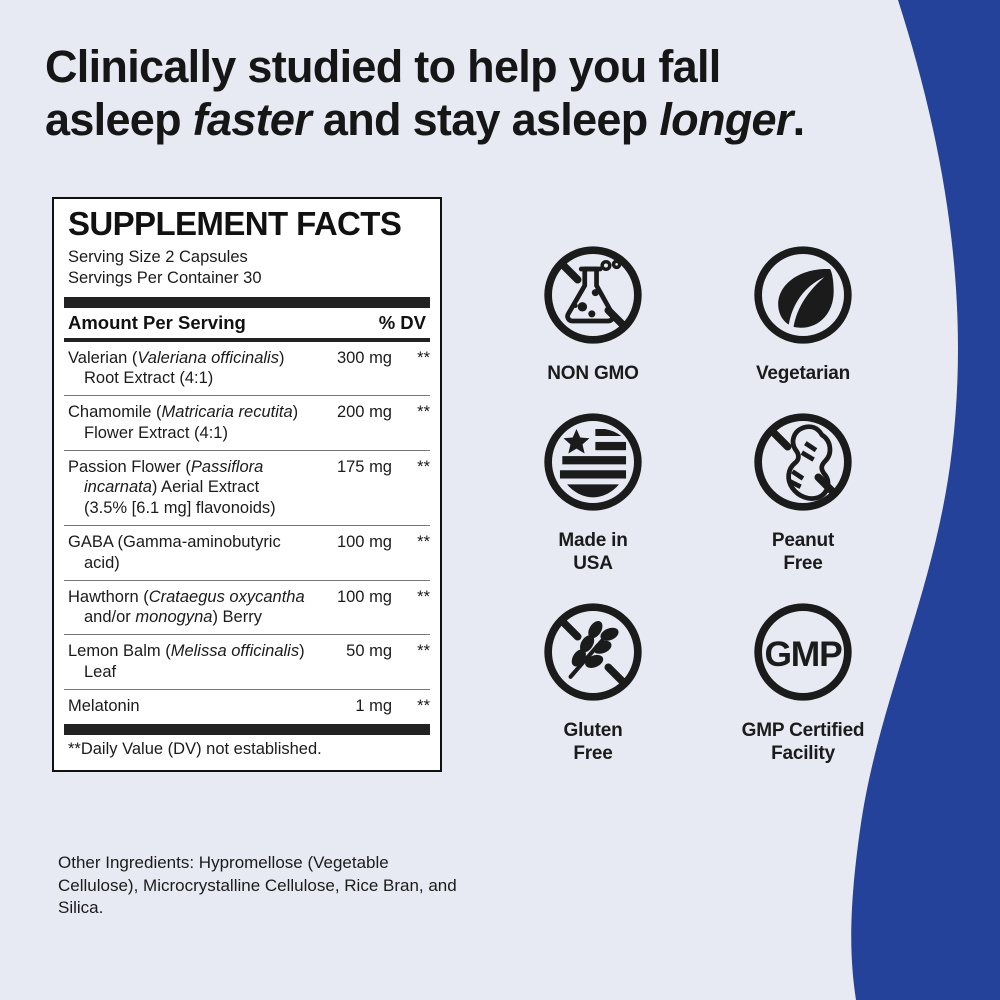 This screenshot has width=1000, height=1000. Describe the element at coordinates (247, 302) in the screenshot. I see `header-rule-top` at that location.